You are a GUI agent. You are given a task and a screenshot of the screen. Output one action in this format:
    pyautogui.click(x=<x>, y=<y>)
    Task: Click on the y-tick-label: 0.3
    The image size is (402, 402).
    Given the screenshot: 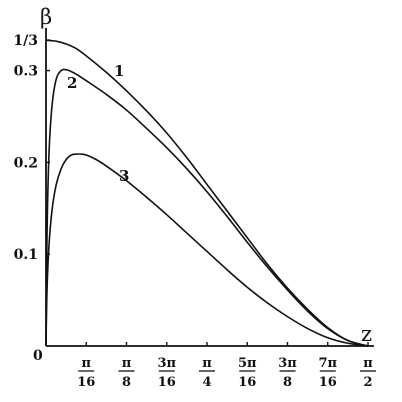 What is the action you would take?
    pyautogui.click(x=26, y=72)
    